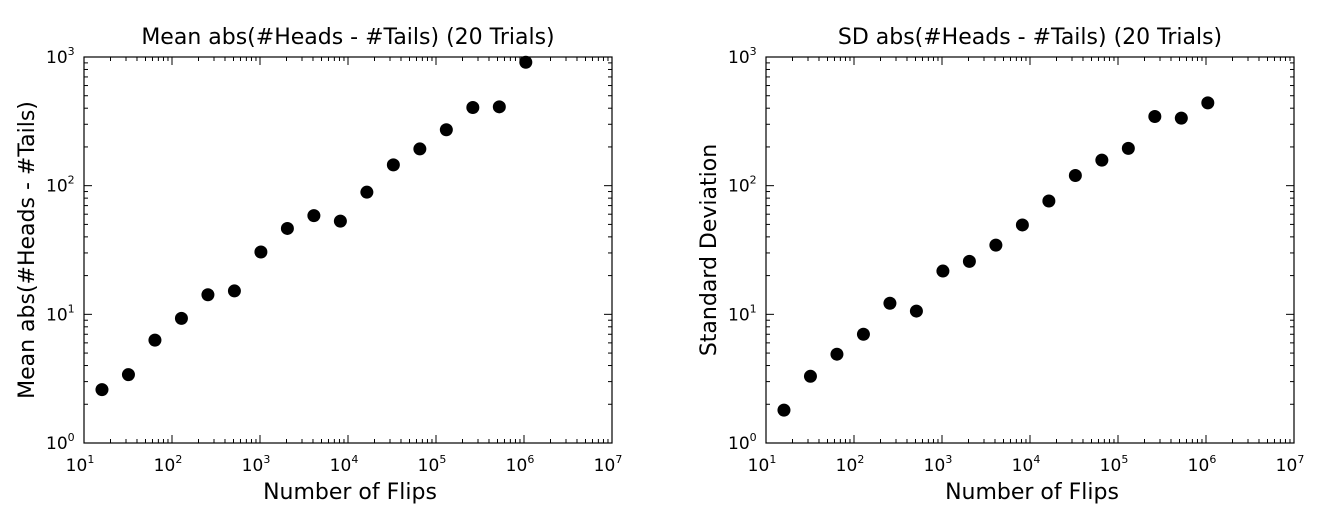  I want to click on chart0-x-tick-label: 10⁴, so click(344, 464).